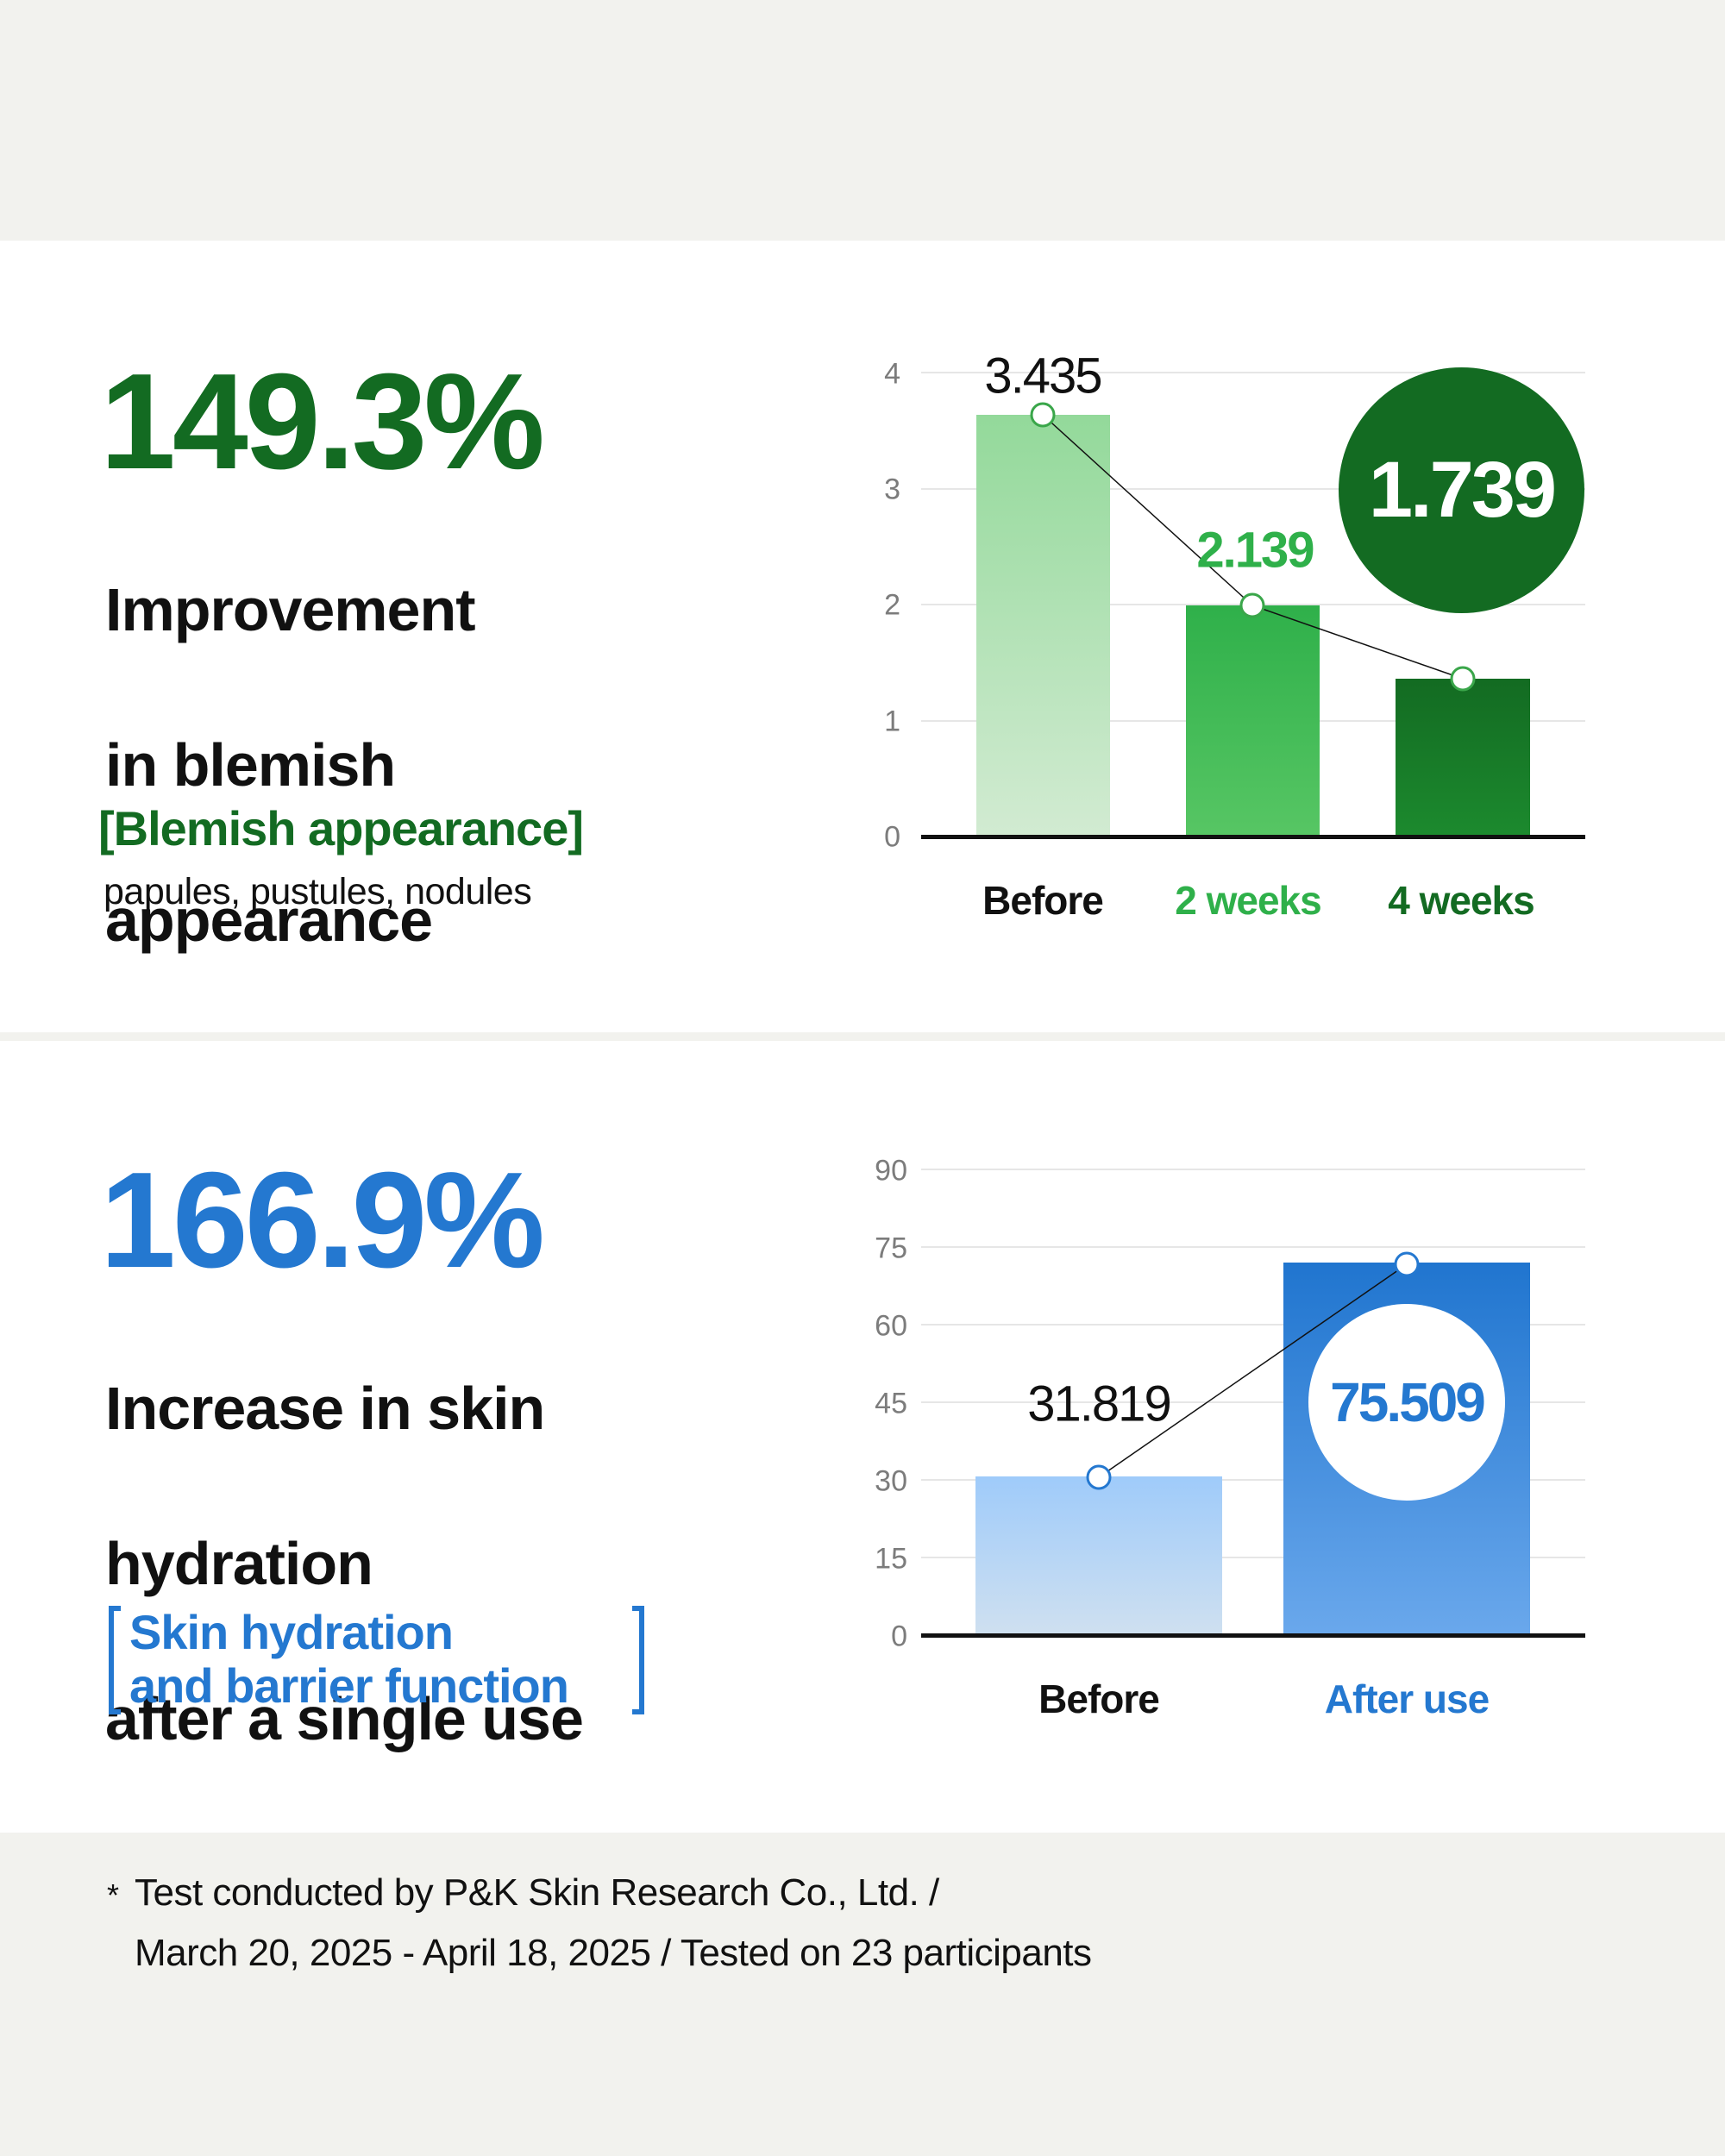 The width and height of the screenshot is (1725, 2156). I want to click on blemish-improvement-percent: 149.3%, so click(322, 422).